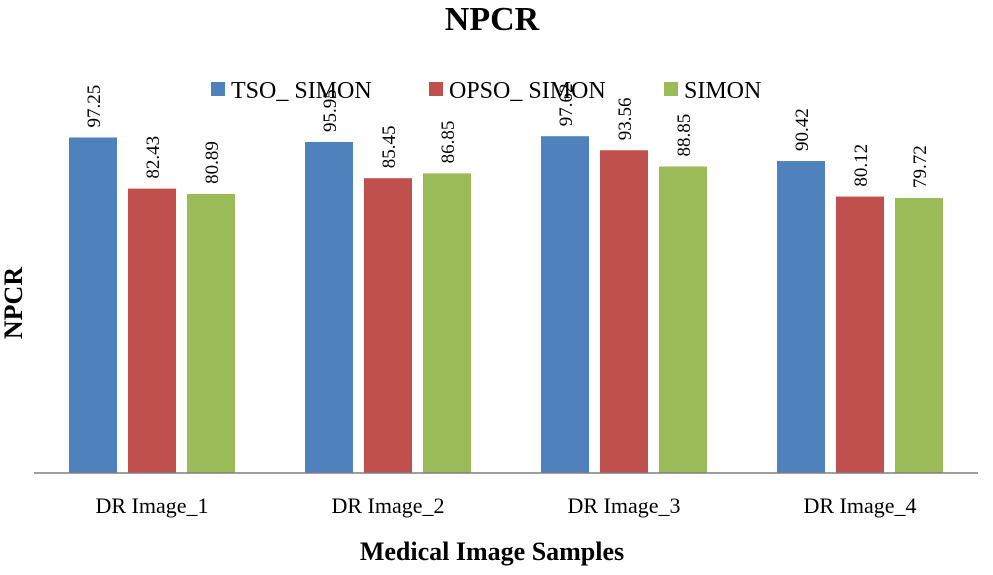 This screenshot has width=993, height=575. Describe the element at coordinates (436, 89) in the screenshot. I see `legend-swatch-opso-simon` at that location.